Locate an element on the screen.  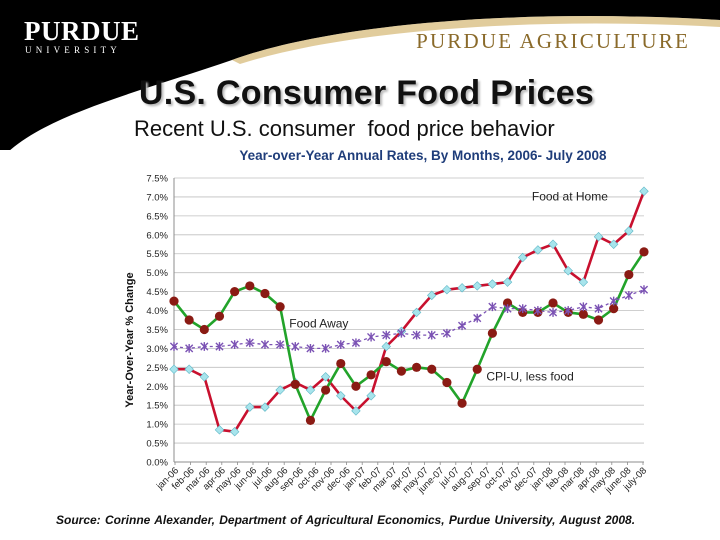
y-tick-label: 2.0% is located at coordinates (157, 387).